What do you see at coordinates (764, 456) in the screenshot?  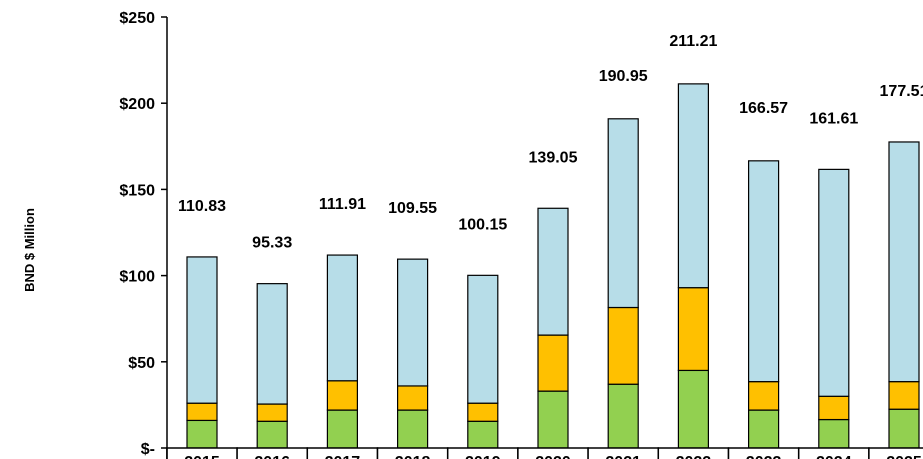 I see `x-category-label: 2023` at bounding box center [764, 456].